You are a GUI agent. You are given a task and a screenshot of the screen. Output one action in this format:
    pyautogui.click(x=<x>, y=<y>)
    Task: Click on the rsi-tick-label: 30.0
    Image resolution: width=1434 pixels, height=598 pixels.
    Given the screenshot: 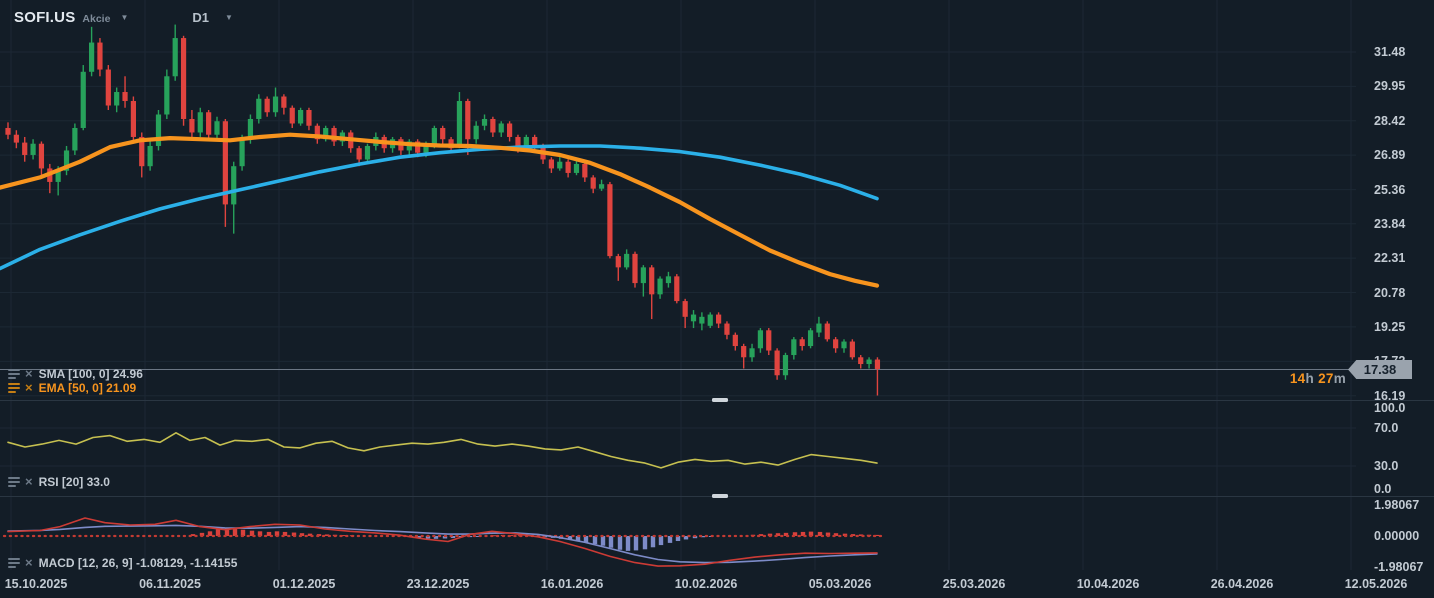 What is the action you would take?
    pyautogui.click(x=1386, y=466)
    